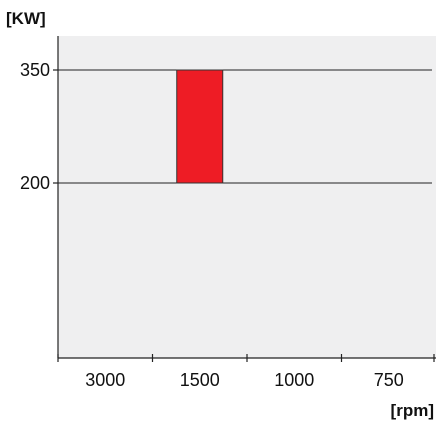  What do you see at coordinates (105, 380) in the screenshot?
I see `x-tick-label: 3000` at bounding box center [105, 380].